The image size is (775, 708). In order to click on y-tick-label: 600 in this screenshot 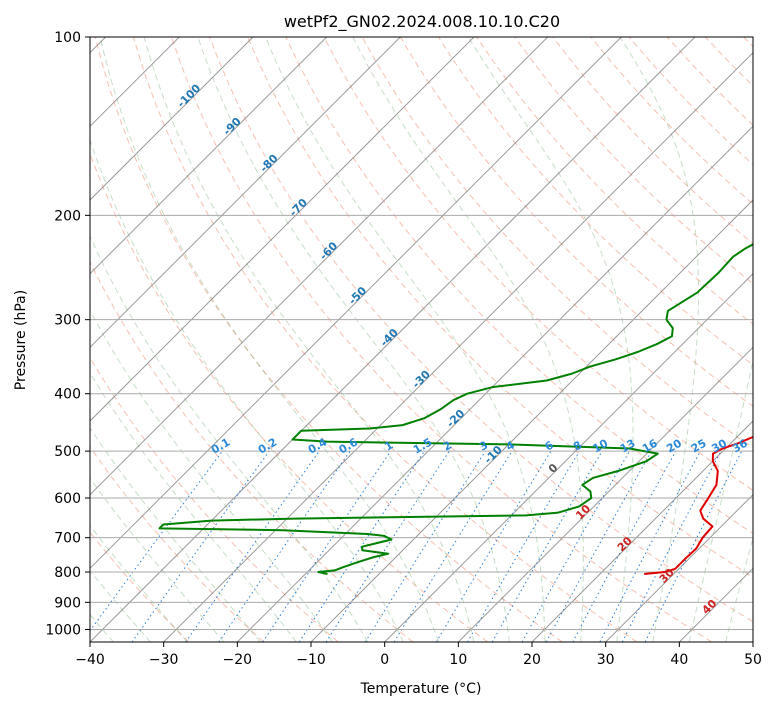, I will do `click(67, 499)`.